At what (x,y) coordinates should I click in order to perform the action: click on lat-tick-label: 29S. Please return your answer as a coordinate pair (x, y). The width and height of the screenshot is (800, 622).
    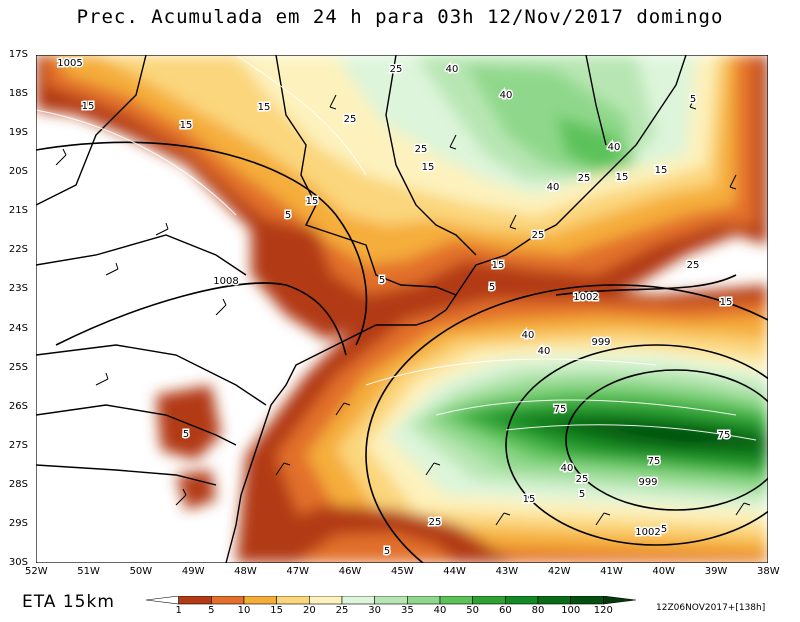
    Looking at the image, I should click on (18, 523).